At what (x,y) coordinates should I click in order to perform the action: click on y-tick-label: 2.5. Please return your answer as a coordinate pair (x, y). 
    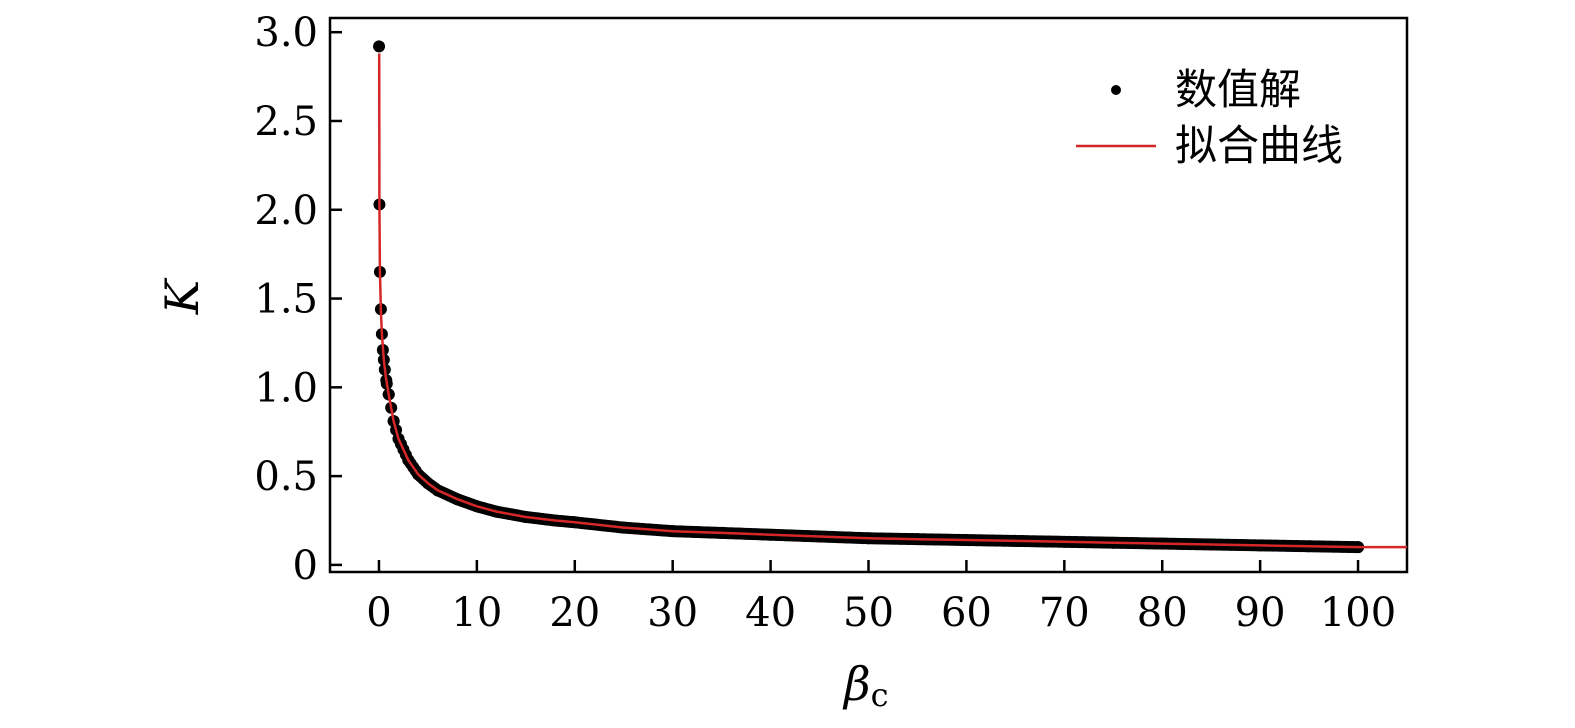
    Looking at the image, I should click on (286, 122).